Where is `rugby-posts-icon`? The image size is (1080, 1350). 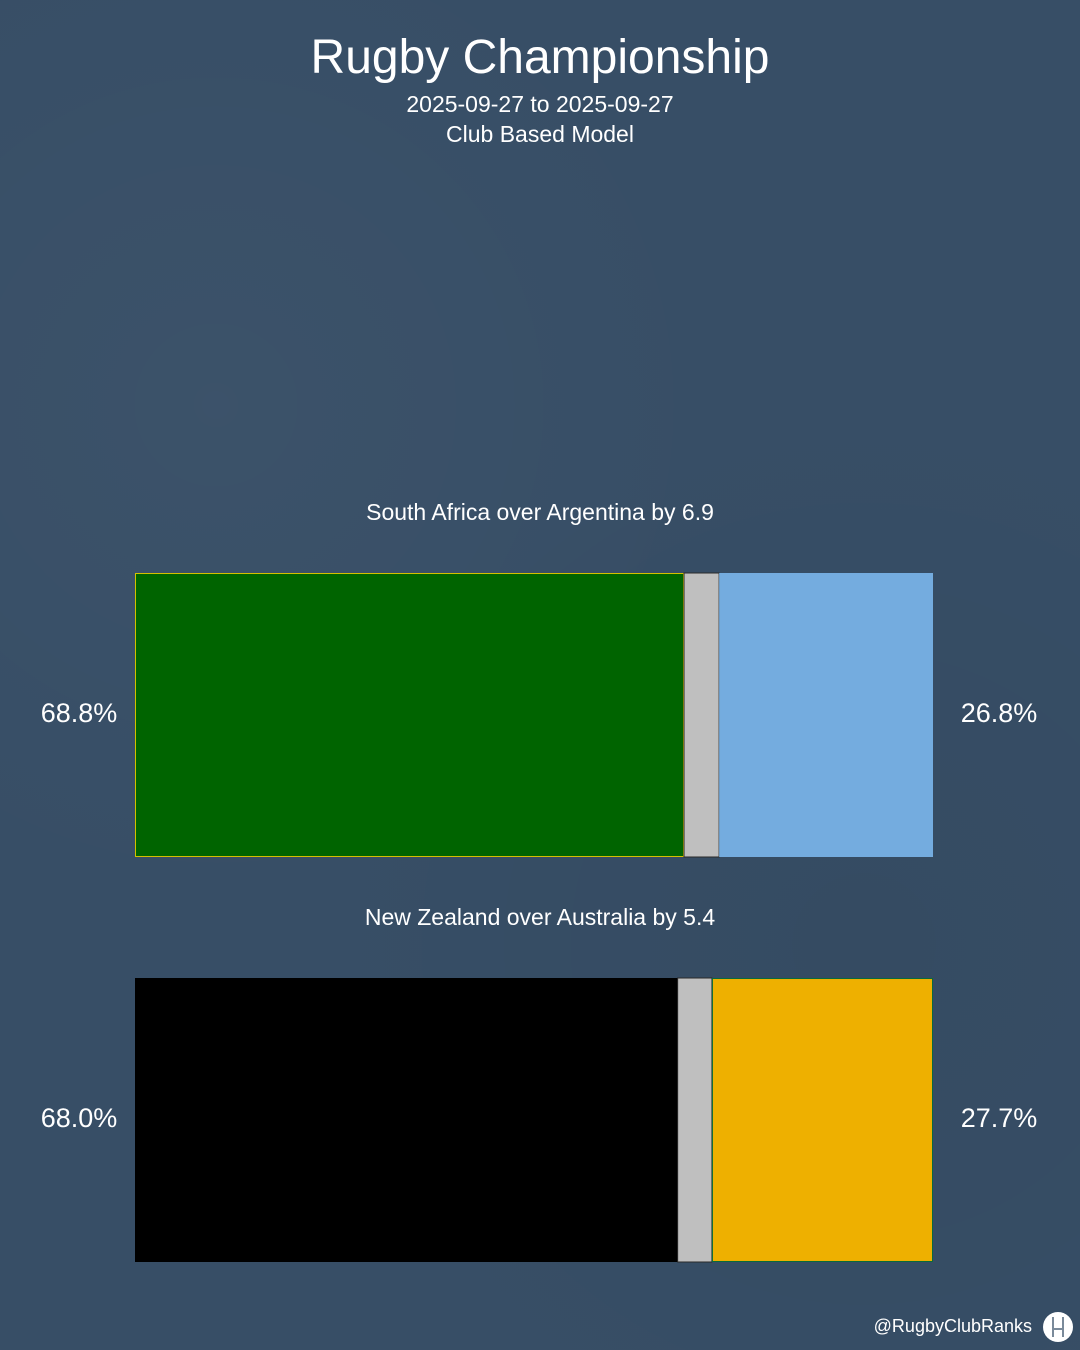
rugby-posts-icon is located at coordinates (1058, 1327).